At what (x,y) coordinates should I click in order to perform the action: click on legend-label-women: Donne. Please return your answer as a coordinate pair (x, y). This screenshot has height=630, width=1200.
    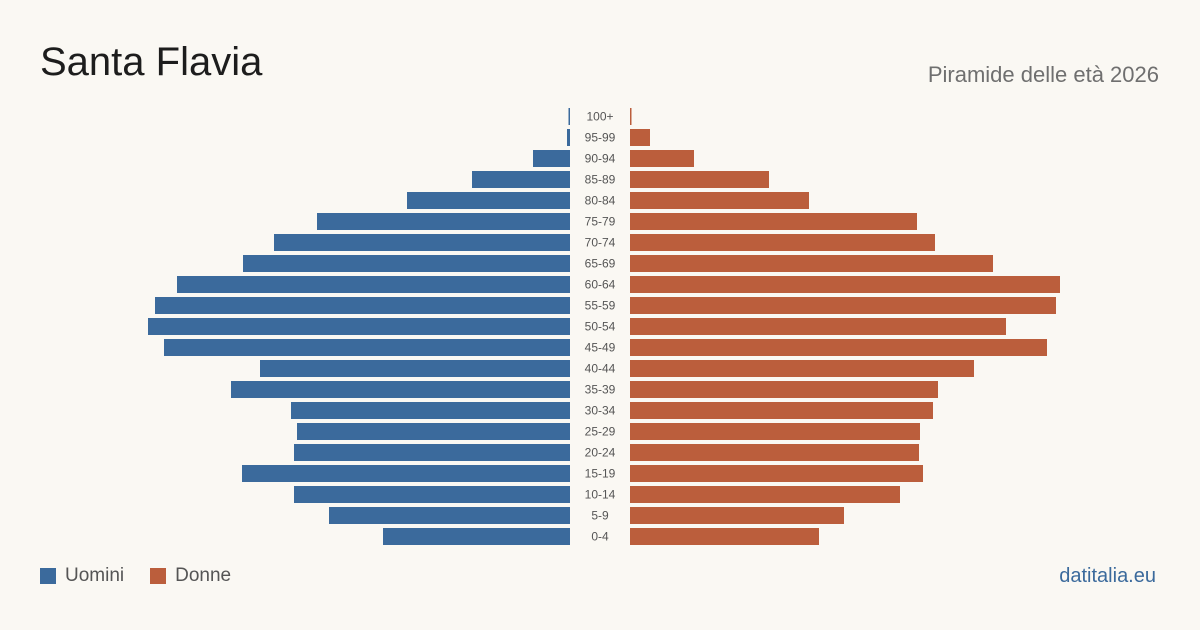
    Looking at the image, I should click on (203, 575).